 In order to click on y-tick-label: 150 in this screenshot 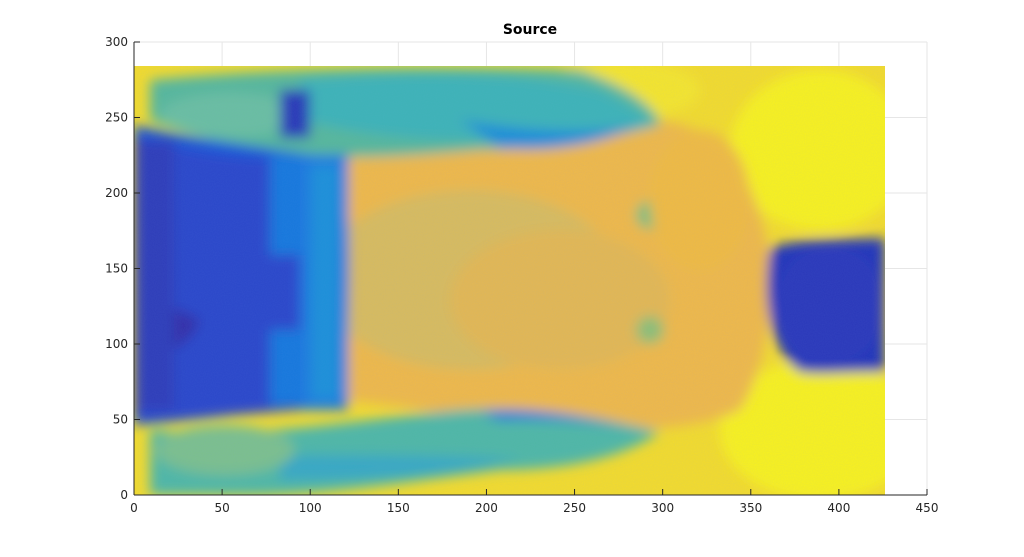, I will do `click(116, 269)`.